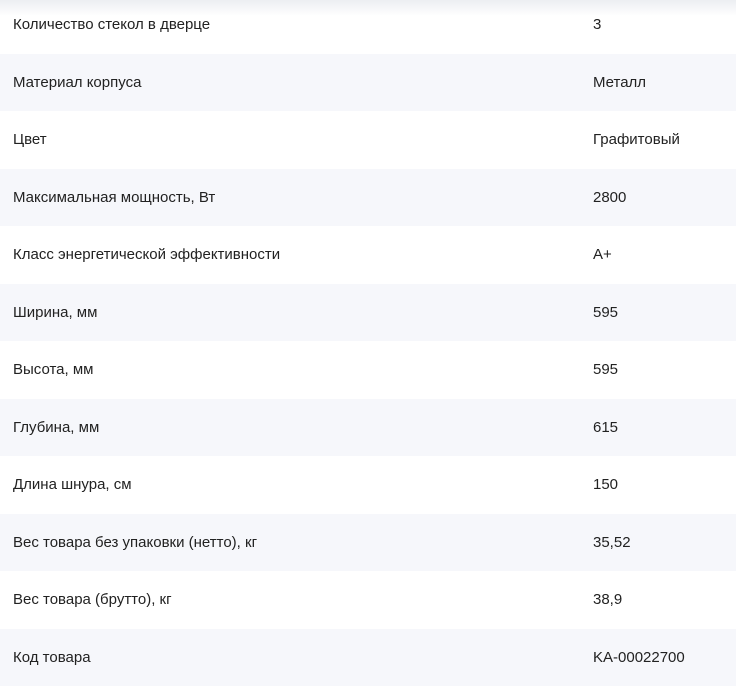 Image resolution: width=736 pixels, height=686 pixels. I want to click on spec-row: Высота, мм 595, so click(368, 370).